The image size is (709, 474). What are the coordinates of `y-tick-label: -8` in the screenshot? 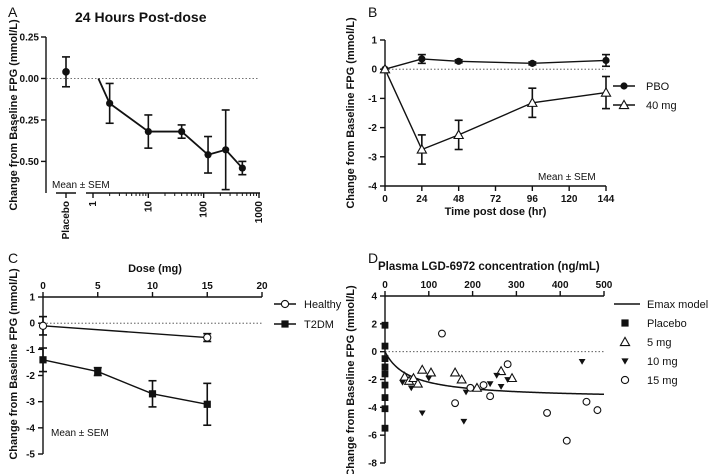 It's located at (372, 464).